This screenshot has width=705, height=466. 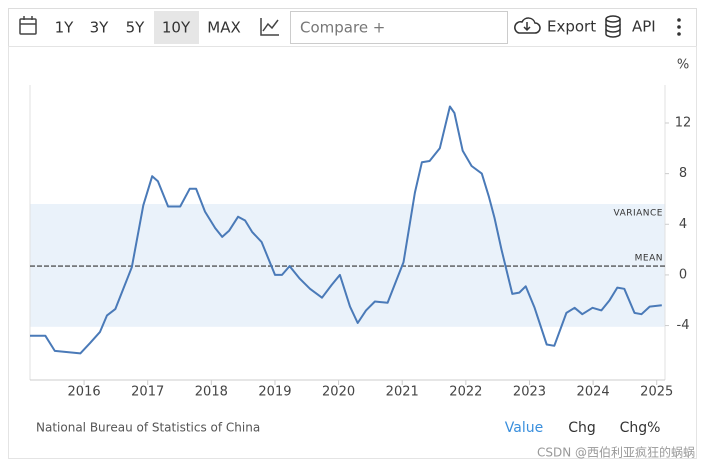 I want to click on range-button: 10Y, so click(x=176, y=28).